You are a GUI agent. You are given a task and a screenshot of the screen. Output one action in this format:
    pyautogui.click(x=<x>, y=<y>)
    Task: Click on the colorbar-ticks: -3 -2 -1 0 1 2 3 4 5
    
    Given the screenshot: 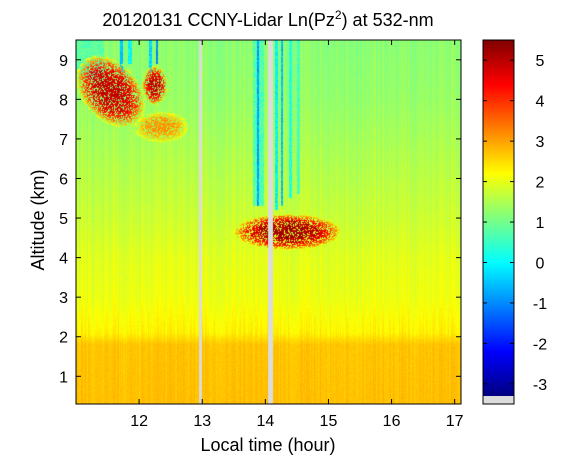 What is the action you would take?
    pyautogui.click(x=515, y=223)
    